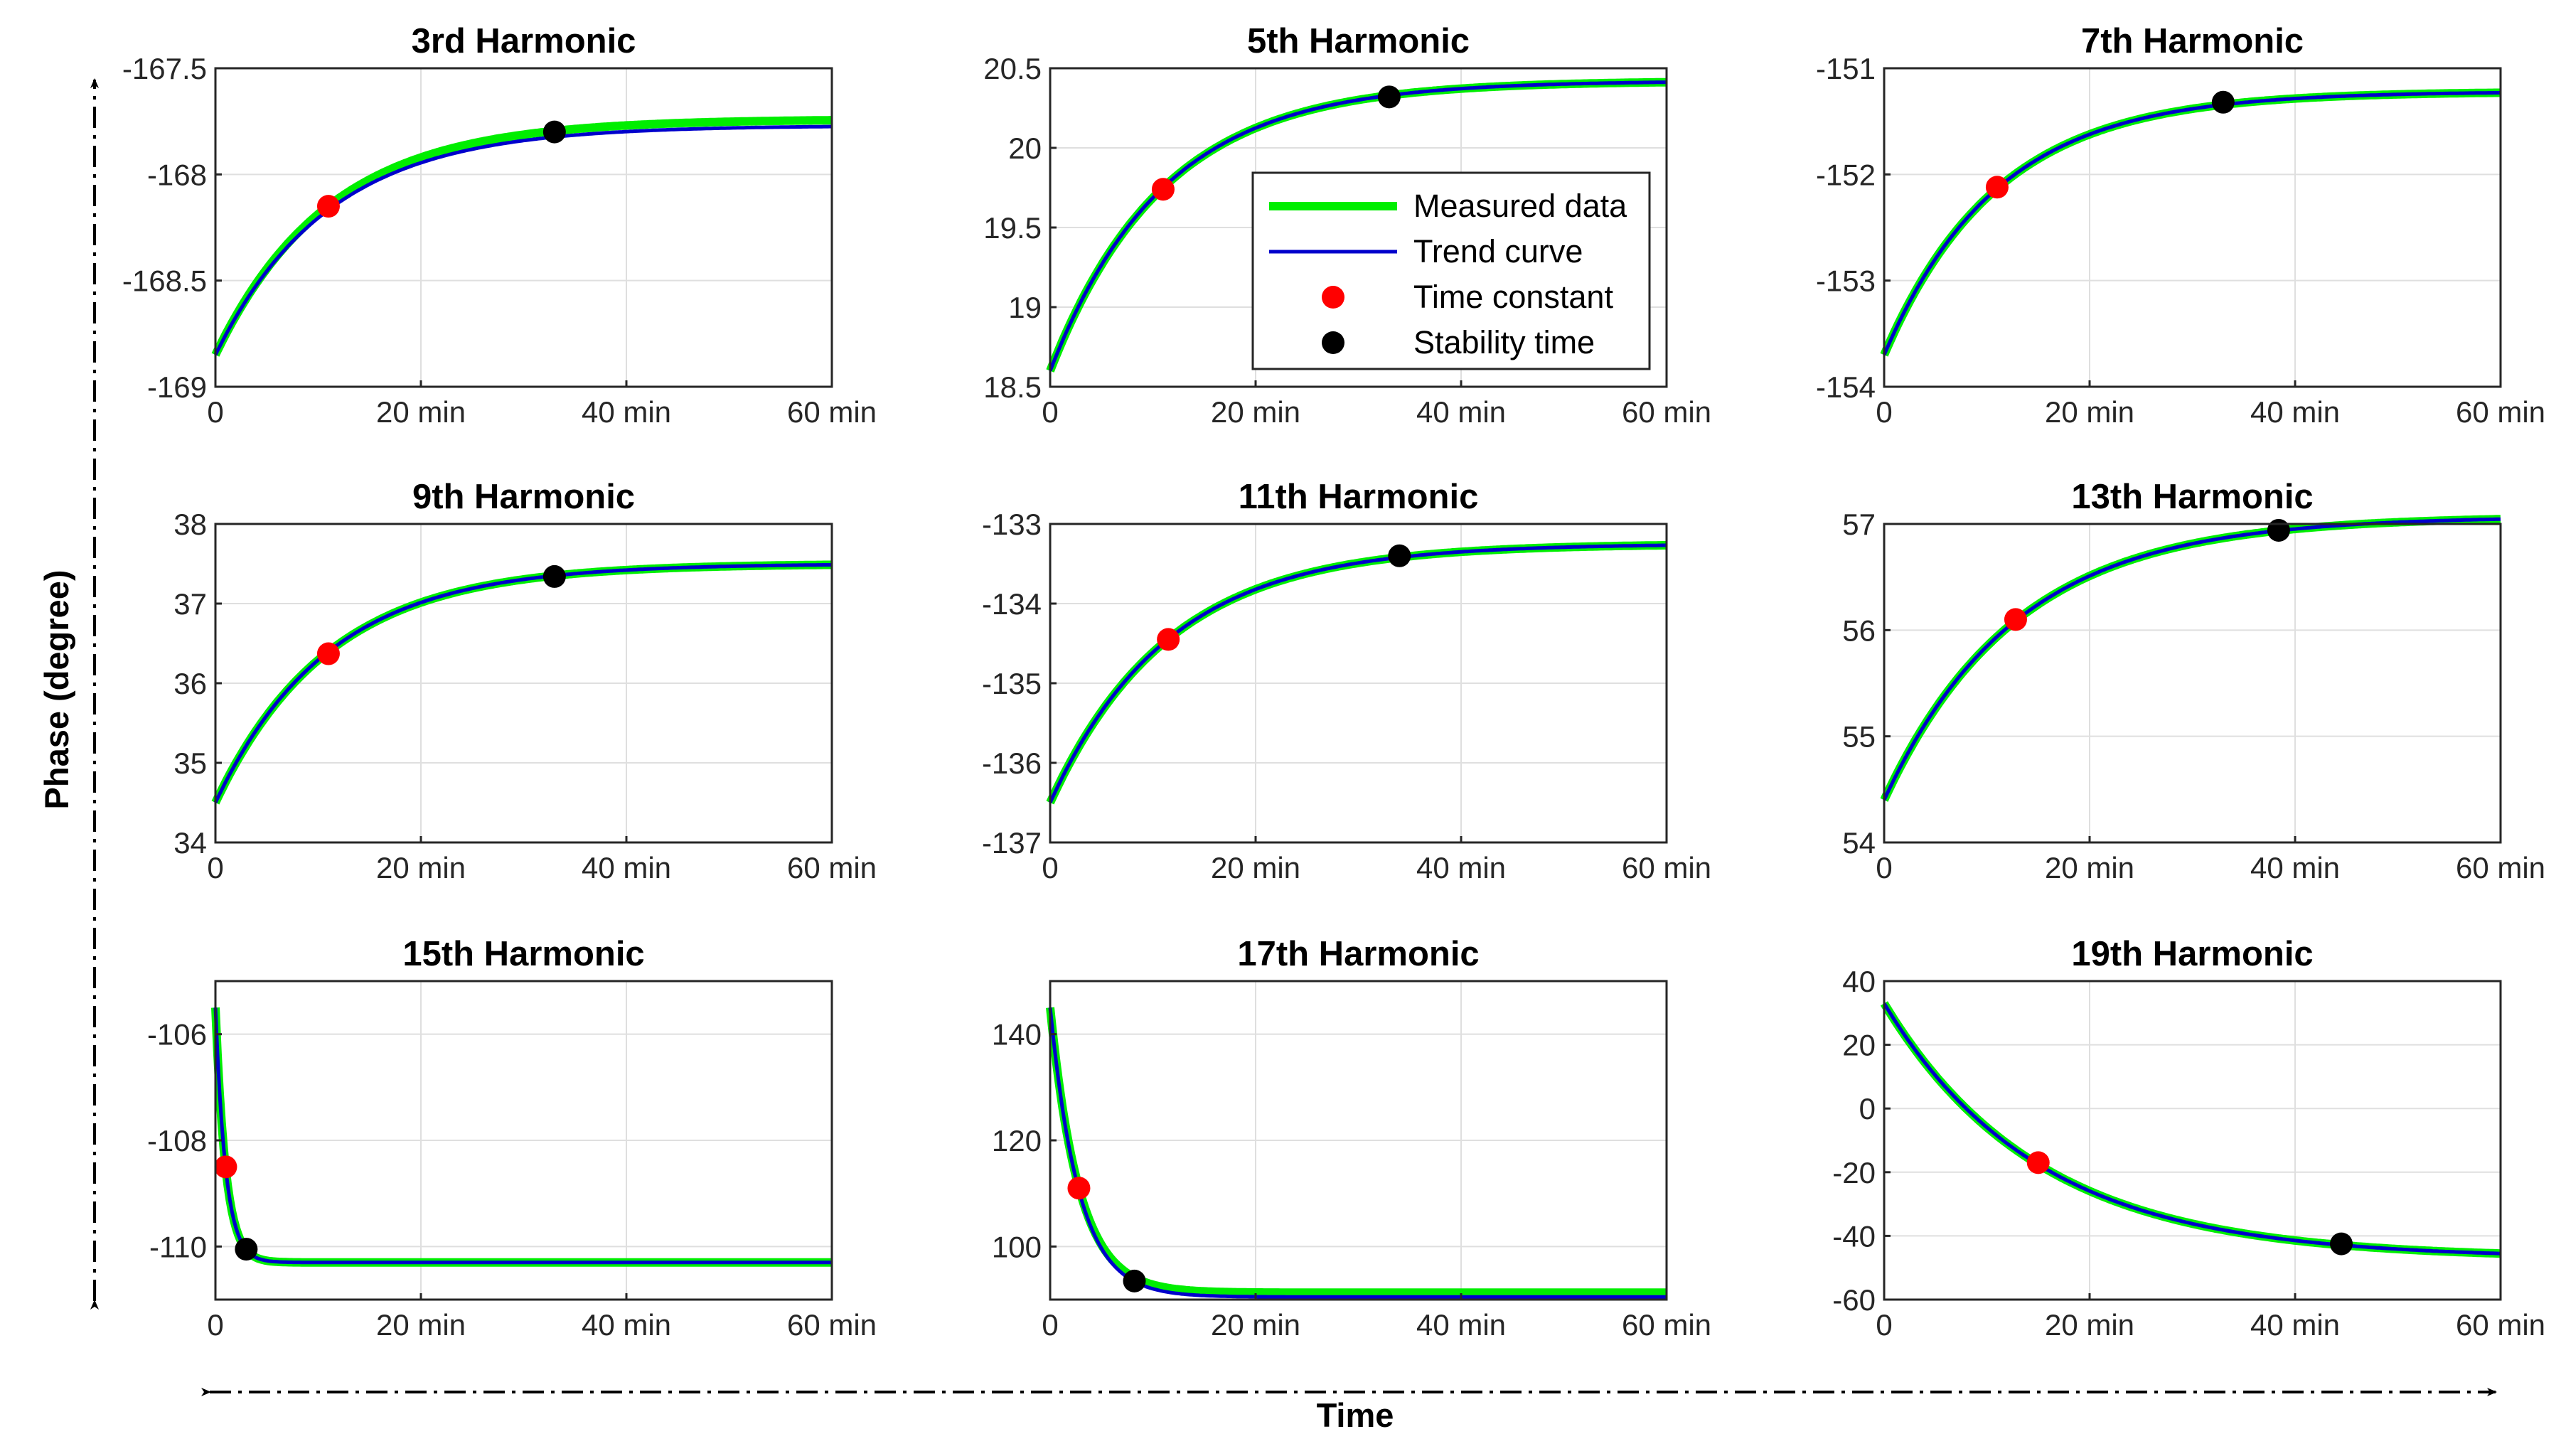 This screenshot has width=2561, height=1456. What do you see at coordinates (56, 690) in the screenshot?
I see `figure-ylabel: Phase (degree)` at bounding box center [56, 690].